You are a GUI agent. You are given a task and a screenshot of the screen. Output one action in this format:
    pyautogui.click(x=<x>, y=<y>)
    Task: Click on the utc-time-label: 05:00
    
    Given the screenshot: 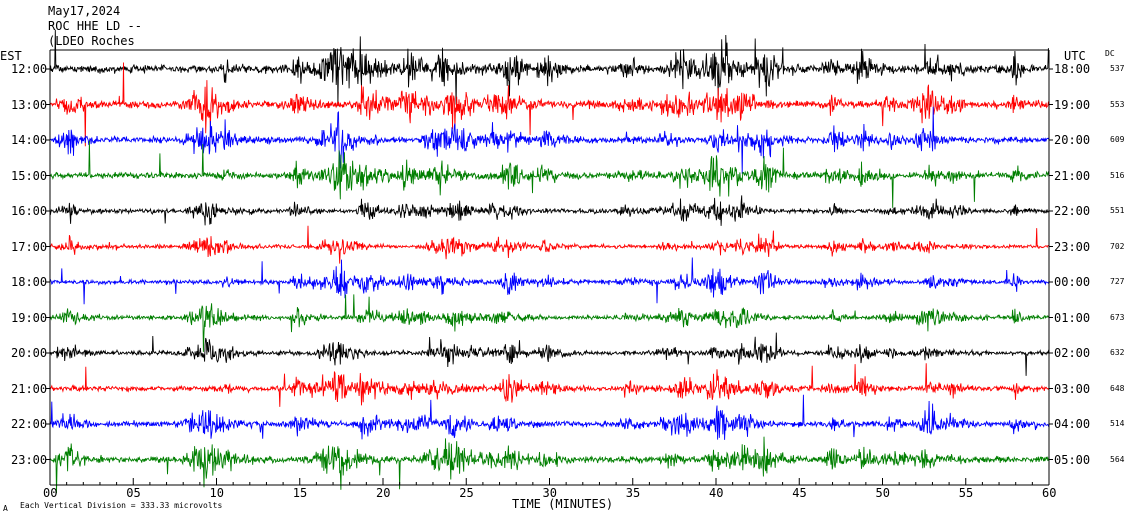 What is the action you would take?
    pyautogui.click(x=1072, y=459)
    